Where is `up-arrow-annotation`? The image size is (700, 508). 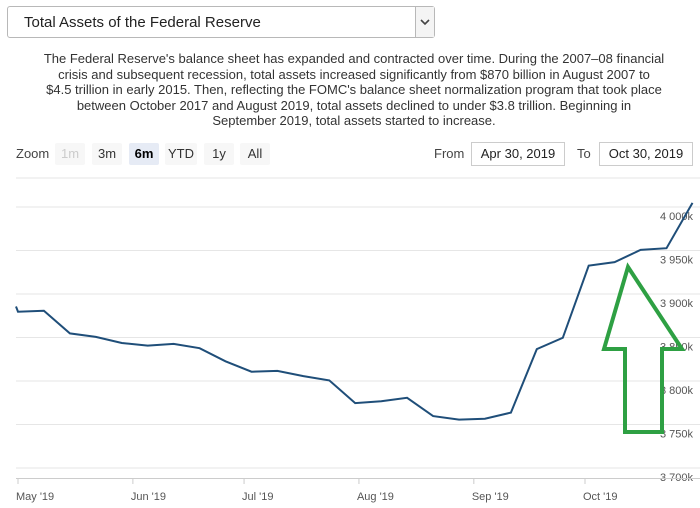 up-arrow-annotation is located at coordinates (643, 348).